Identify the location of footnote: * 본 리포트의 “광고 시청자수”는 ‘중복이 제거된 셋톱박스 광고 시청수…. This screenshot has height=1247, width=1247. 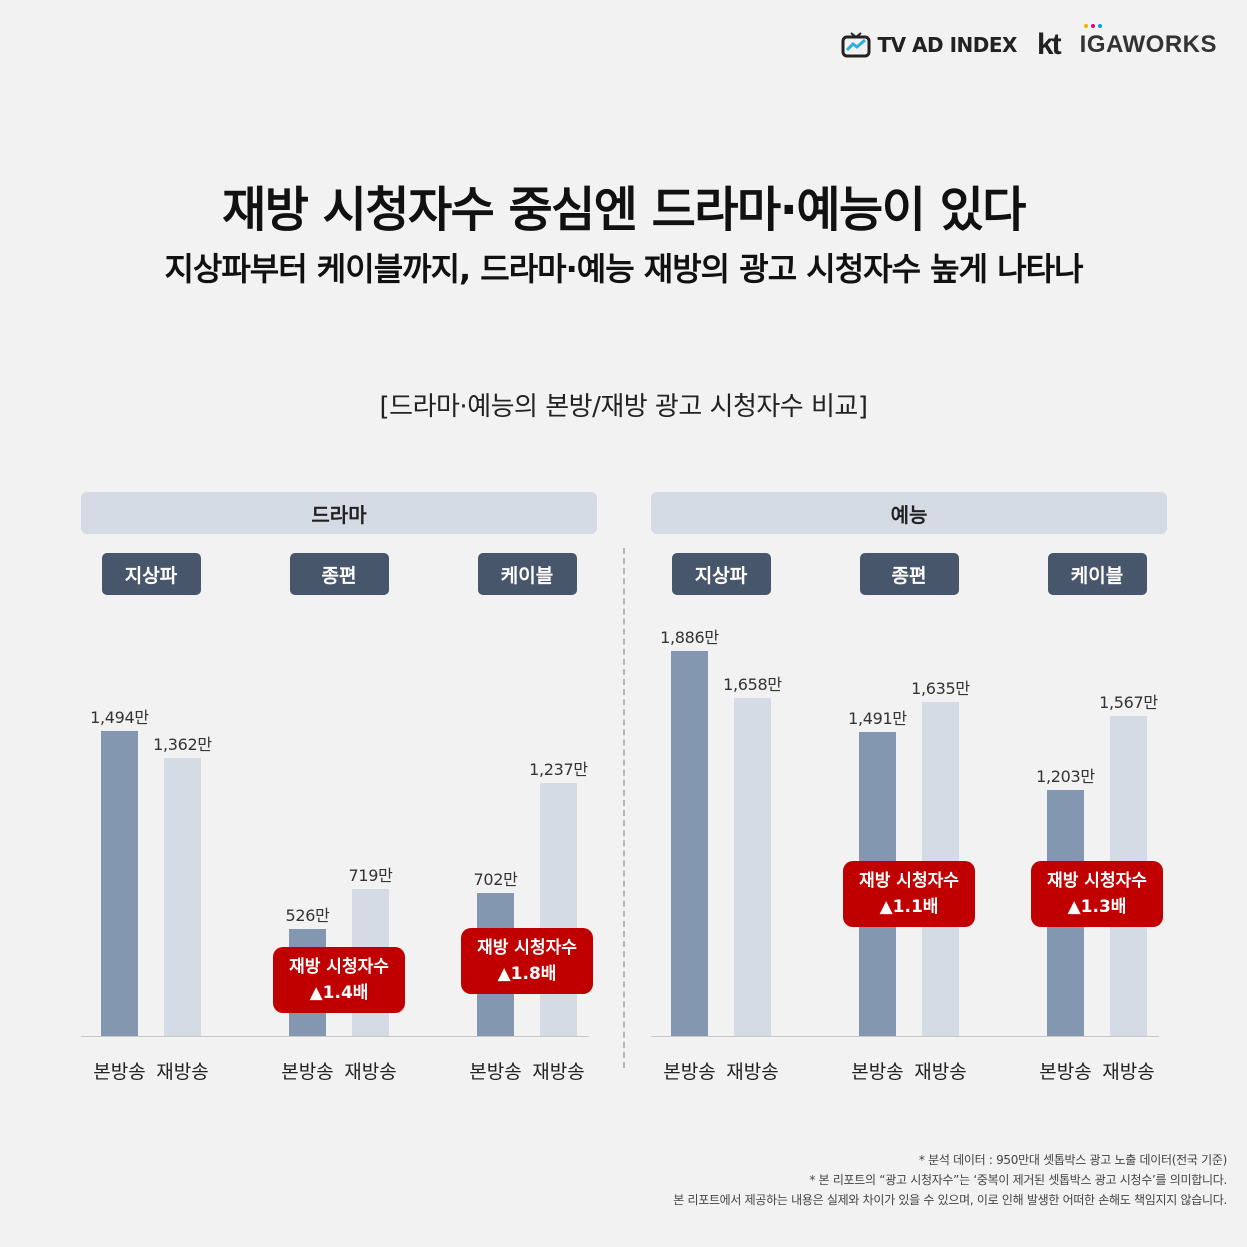
(1018, 1180).